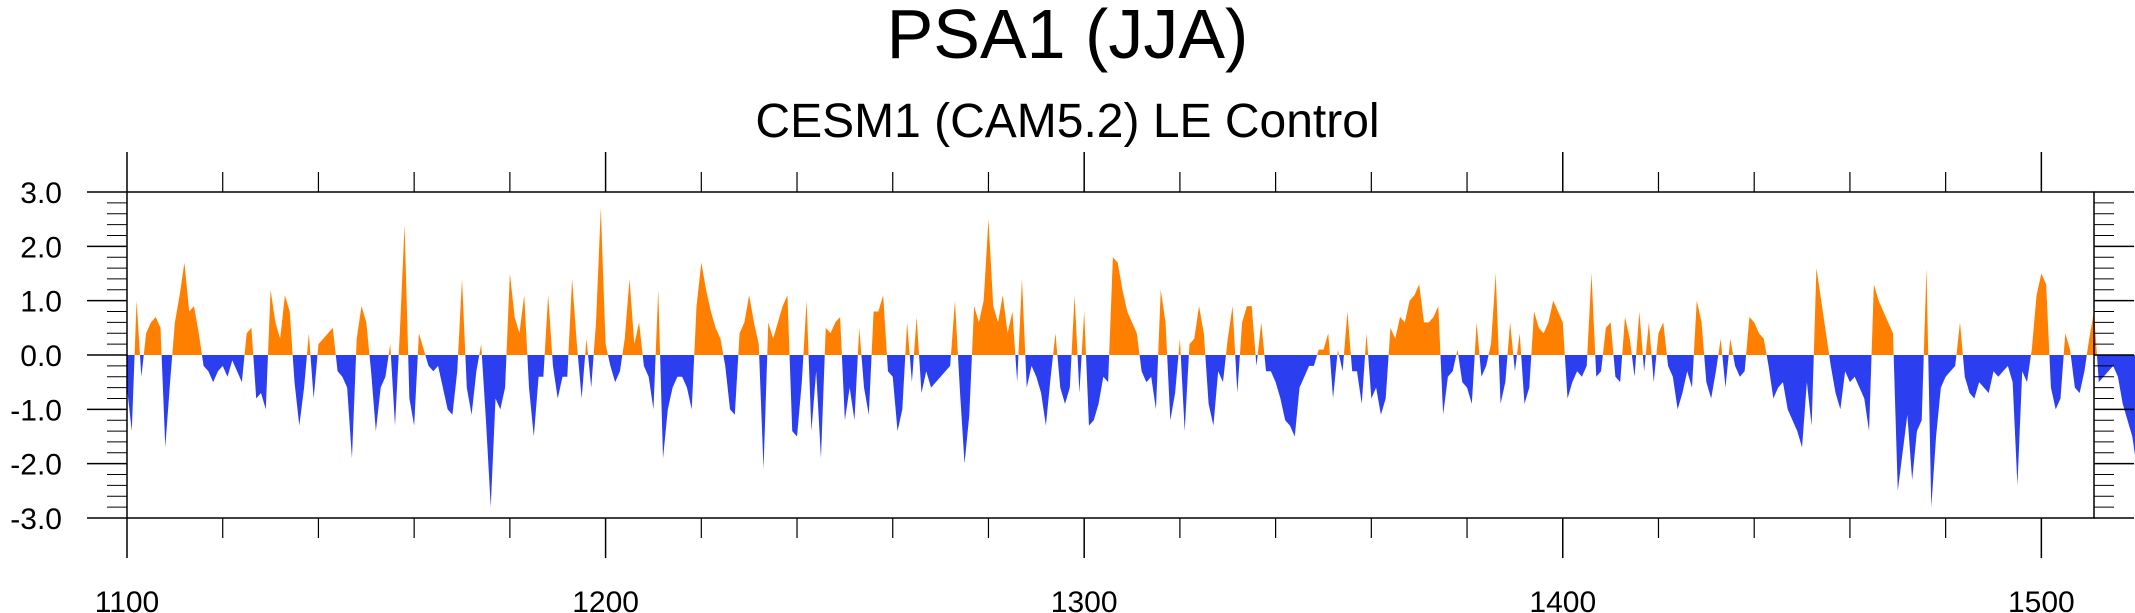 The image size is (2135, 613). Describe the element at coordinates (127, 599) in the screenshot. I see `x-tick-label: 1100` at that location.